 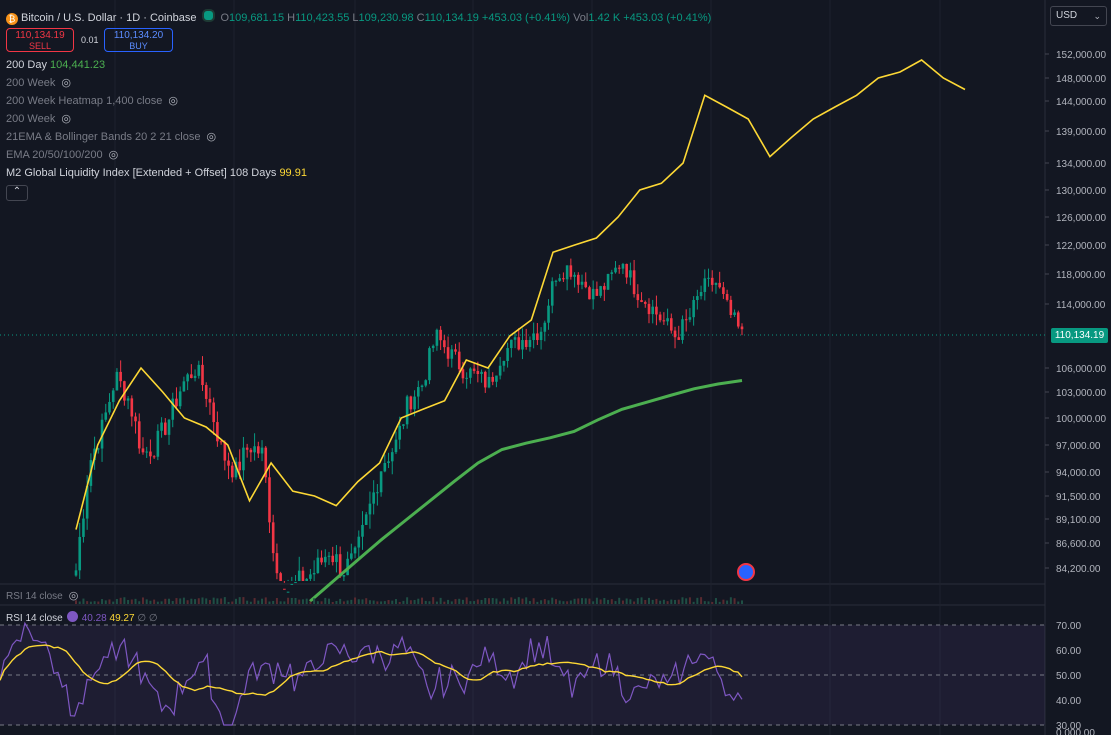 What do you see at coordinates (581, 18) in the screenshot?
I see `volume-label: Vol` at bounding box center [581, 18].